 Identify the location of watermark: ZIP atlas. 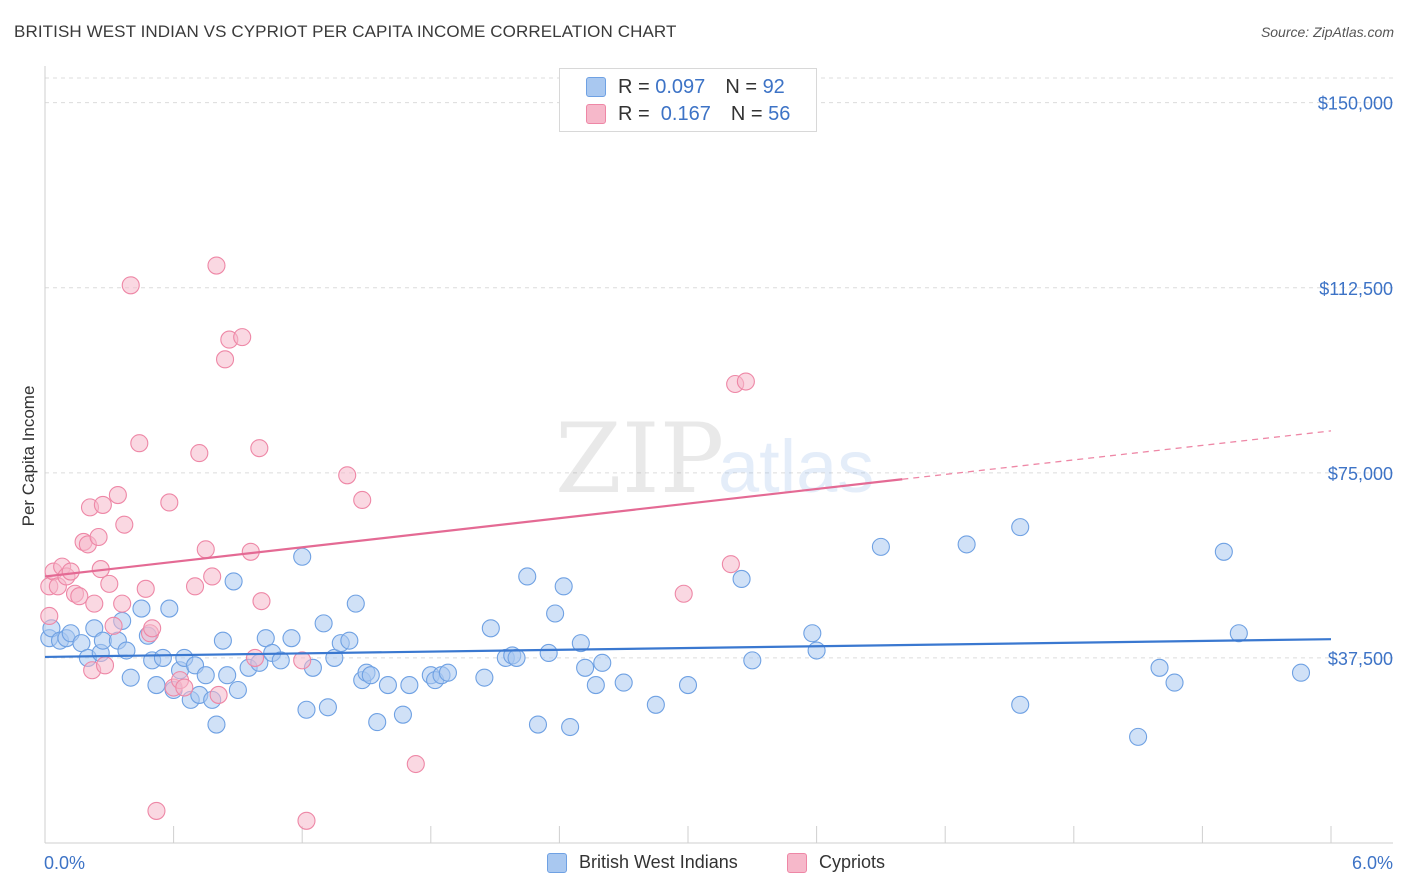
(714, 459).